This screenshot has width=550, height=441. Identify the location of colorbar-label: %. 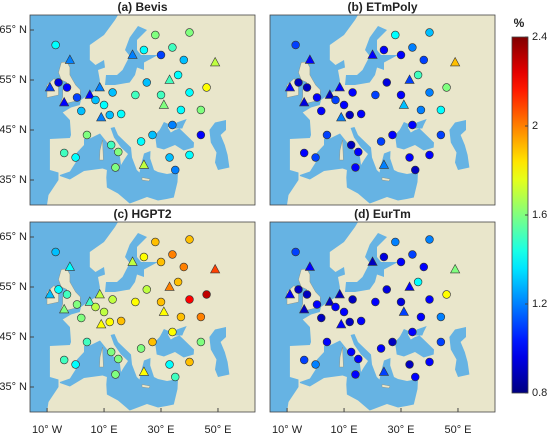
(519, 23).